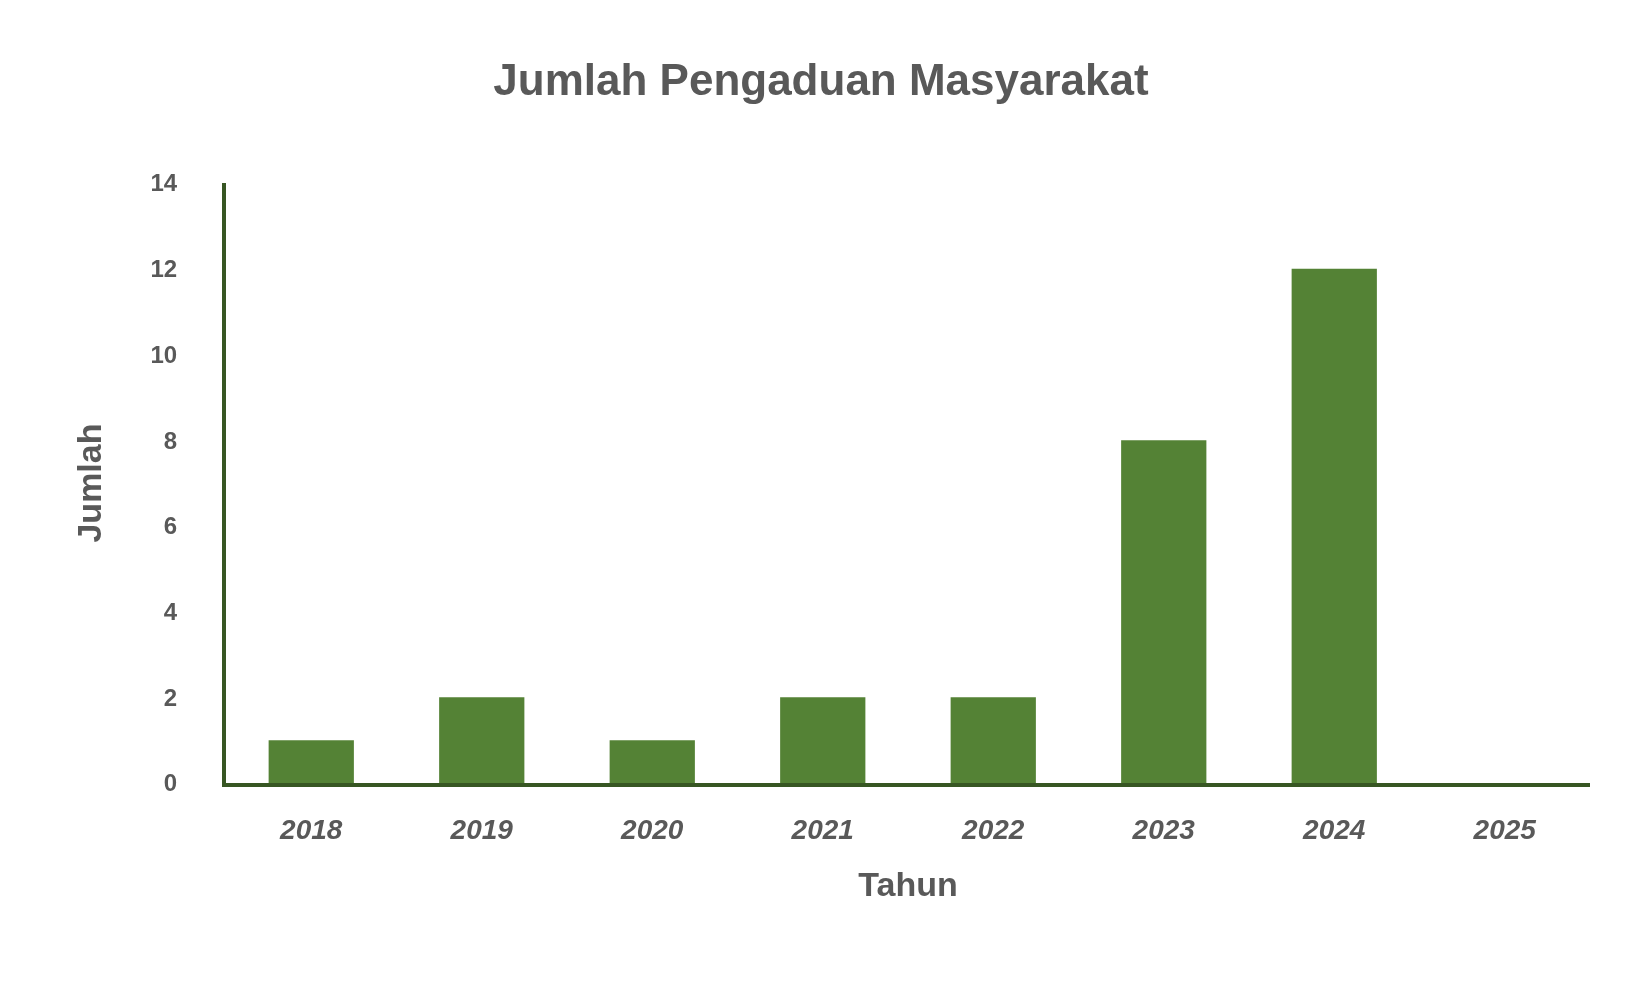  I want to click on y-tick-label: 14, so click(164, 183).